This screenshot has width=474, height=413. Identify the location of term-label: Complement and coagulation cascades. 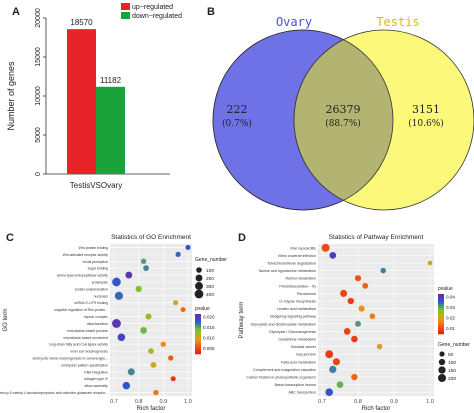
(284, 370).